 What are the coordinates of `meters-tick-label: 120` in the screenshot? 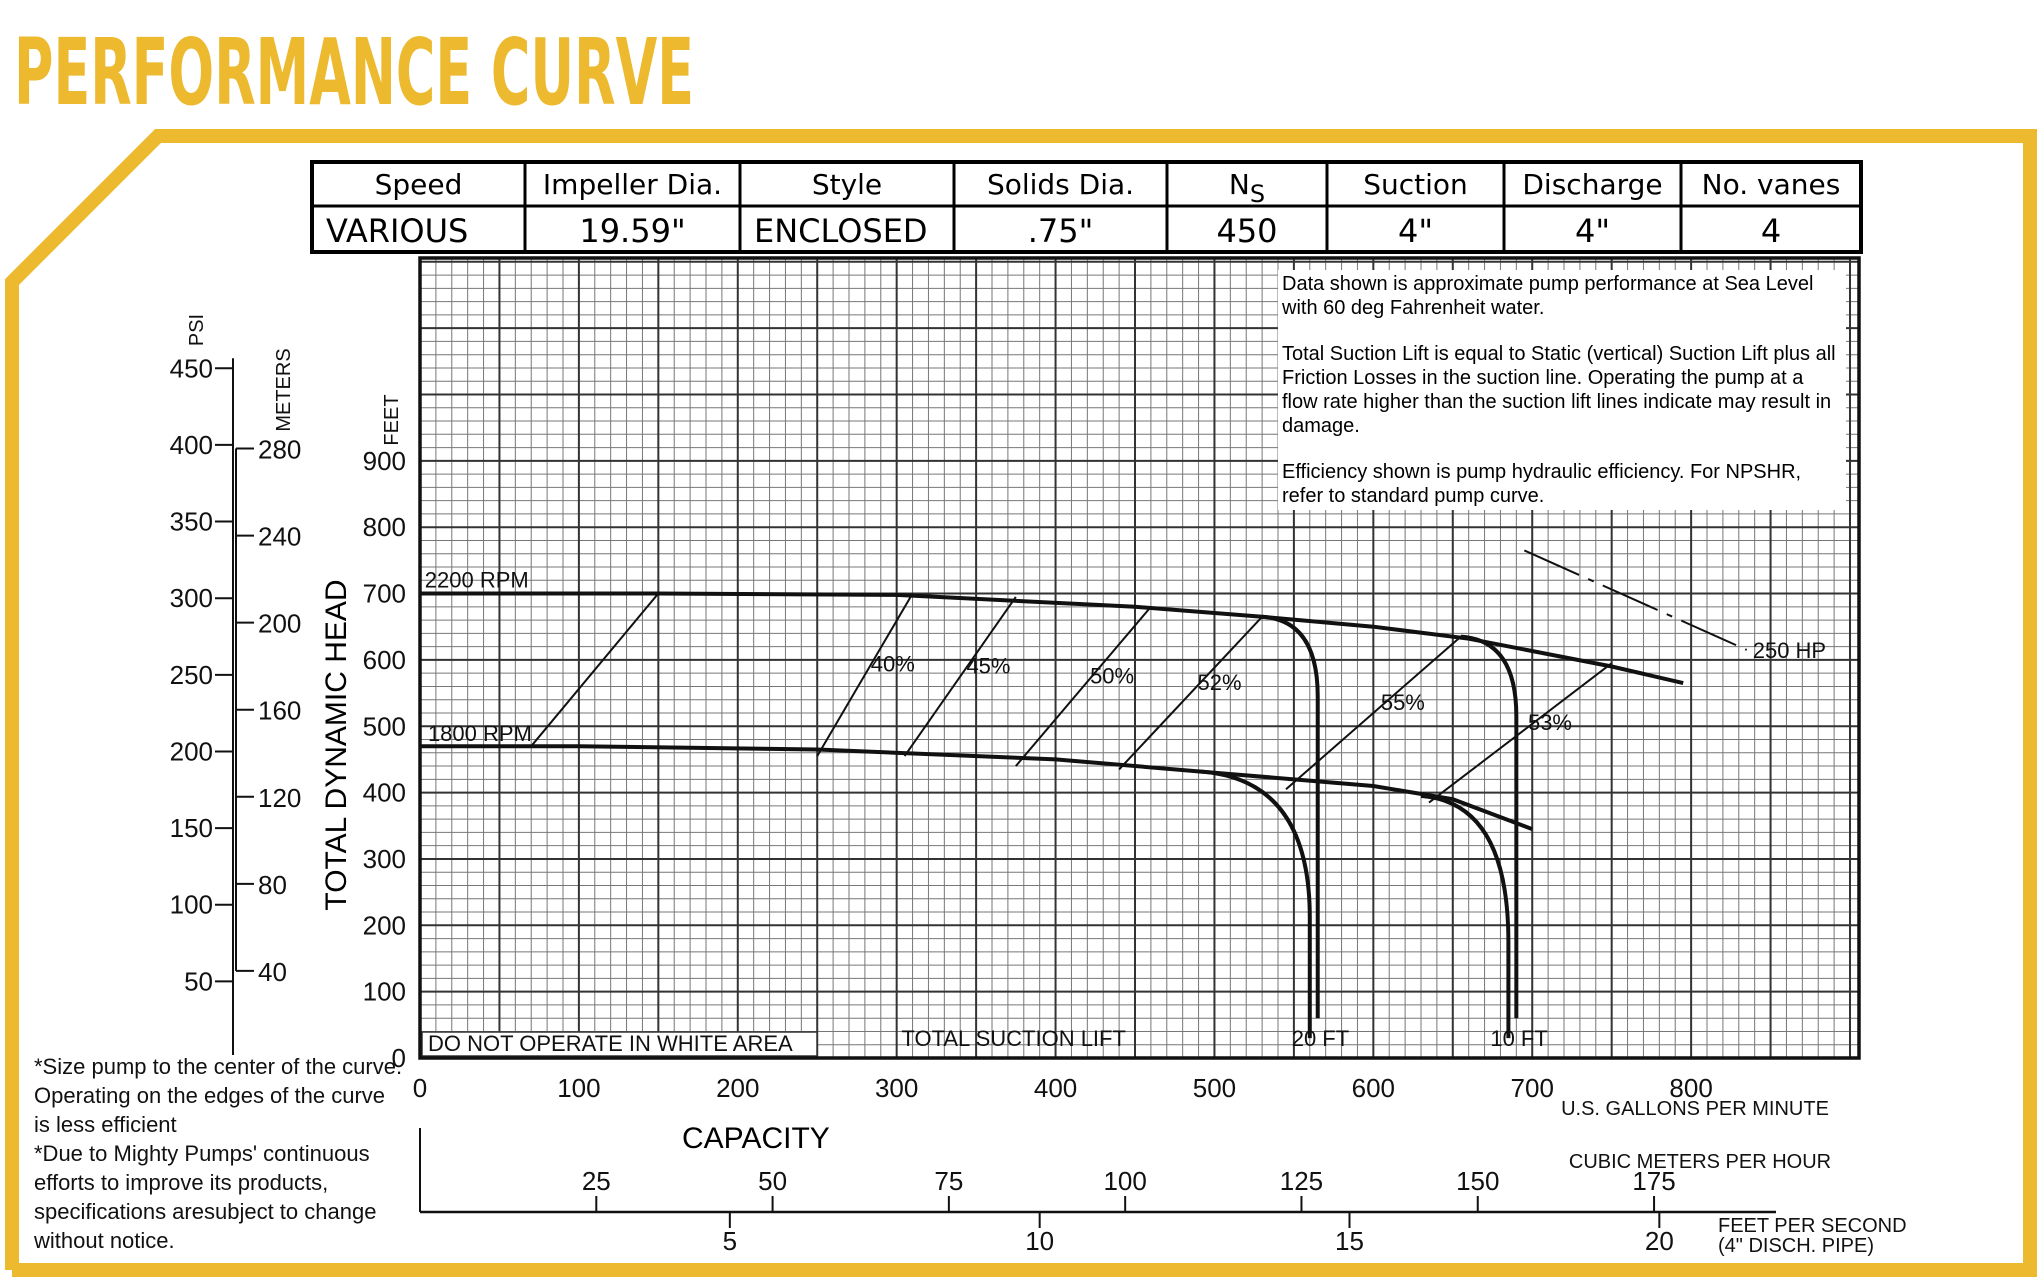 It's located at (279, 798).